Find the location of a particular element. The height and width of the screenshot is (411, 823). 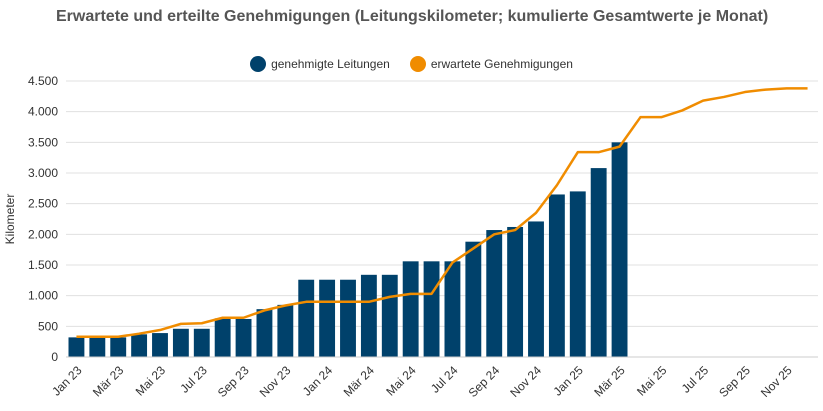

y-tick-label: 3.500 is located at coordinates (43, 142).